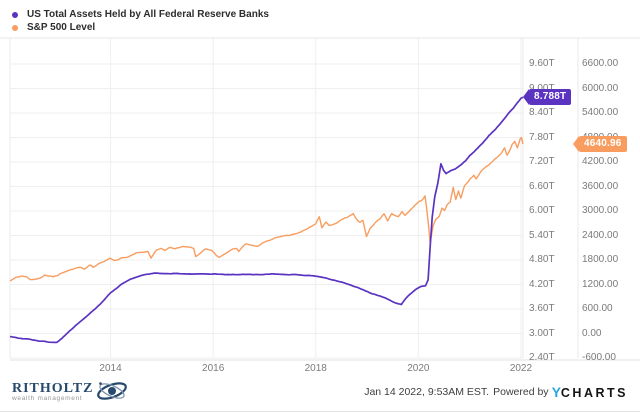 This screenshot has width=640, height=412. What do you see at coordinates (542, 333) in the screenshot?
I see `y-axis-assets-tick: 3.00T` at bounding box center [542, 333].